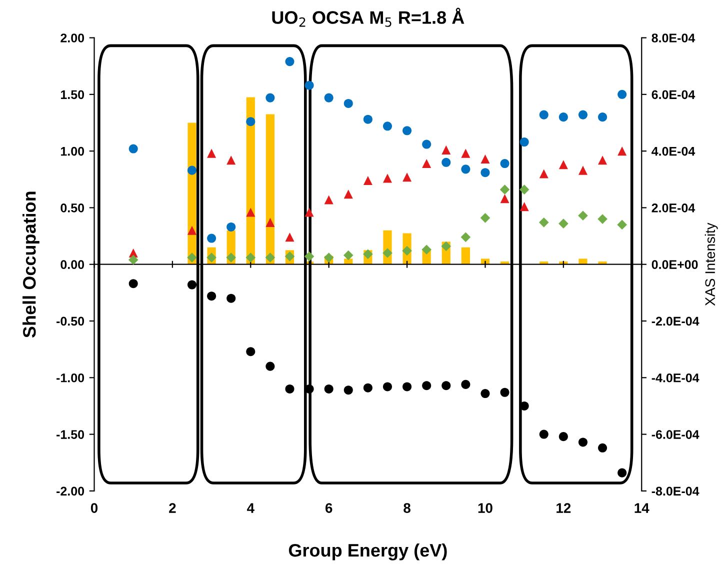 The image size is (725, 581). What do you see at coordinates (676, 377) in the screenshot?
I see `y2-tick-label: -4.0E-04` at bounding box center [676, 377].